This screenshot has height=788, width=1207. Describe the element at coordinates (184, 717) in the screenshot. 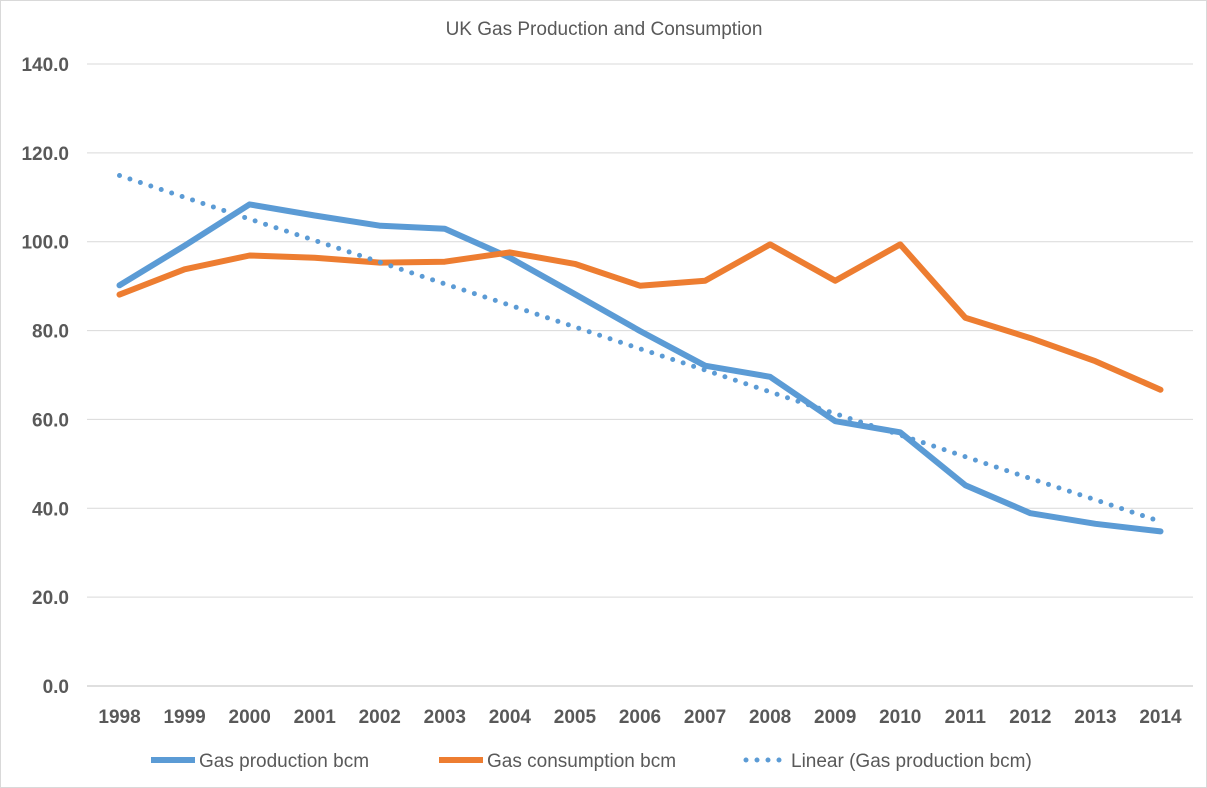

I see `x-tick-label: 1999` at that location.